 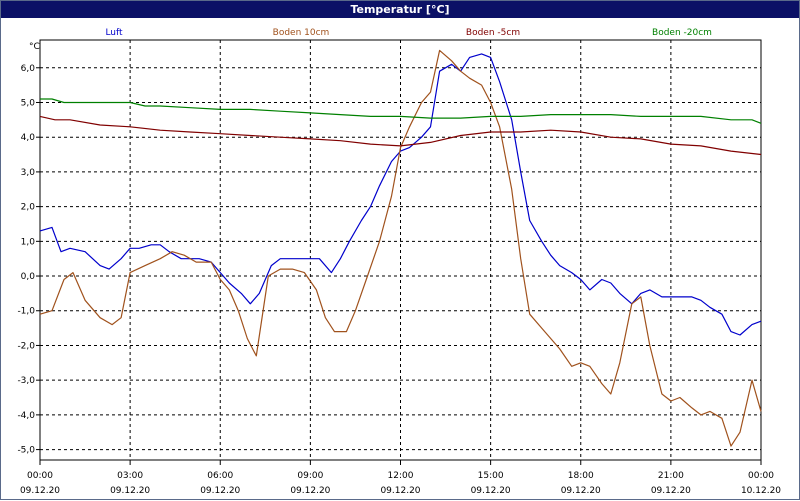 What do you see at coordinates (114, 33) in the screenshot?
I see `legend-label-luft: Luft` at bounding box center [114, 33].